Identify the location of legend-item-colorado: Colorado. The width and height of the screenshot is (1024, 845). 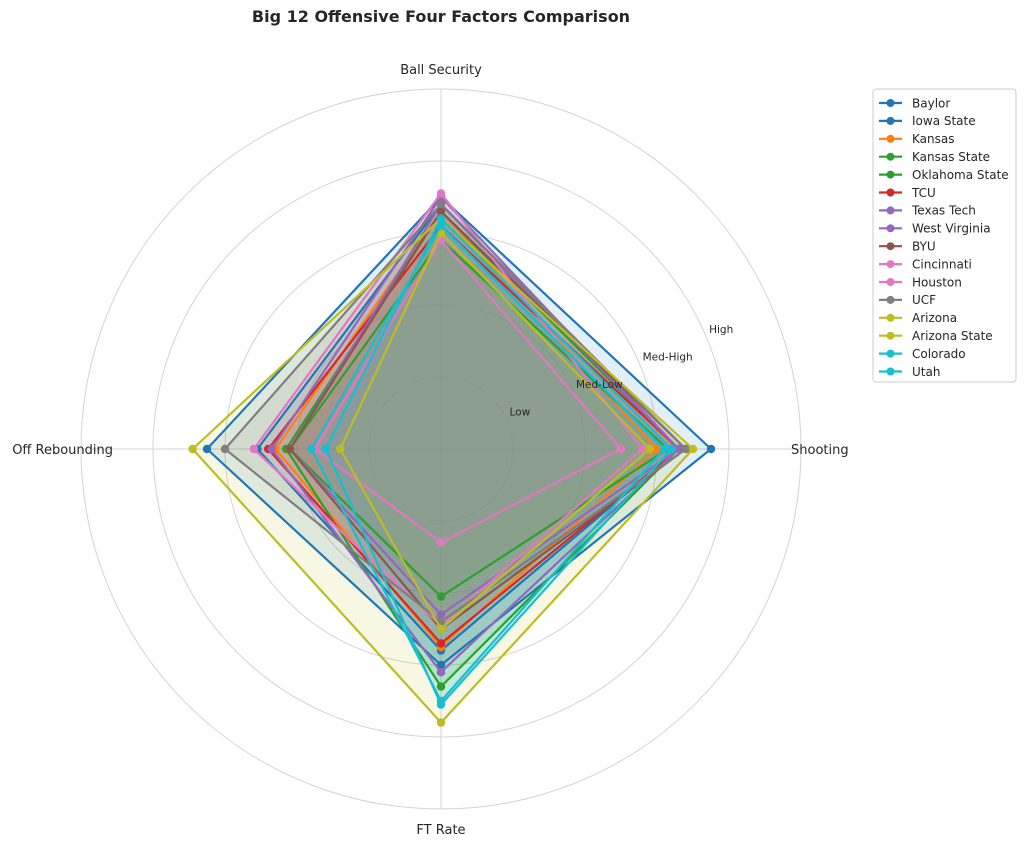
(922, 354).